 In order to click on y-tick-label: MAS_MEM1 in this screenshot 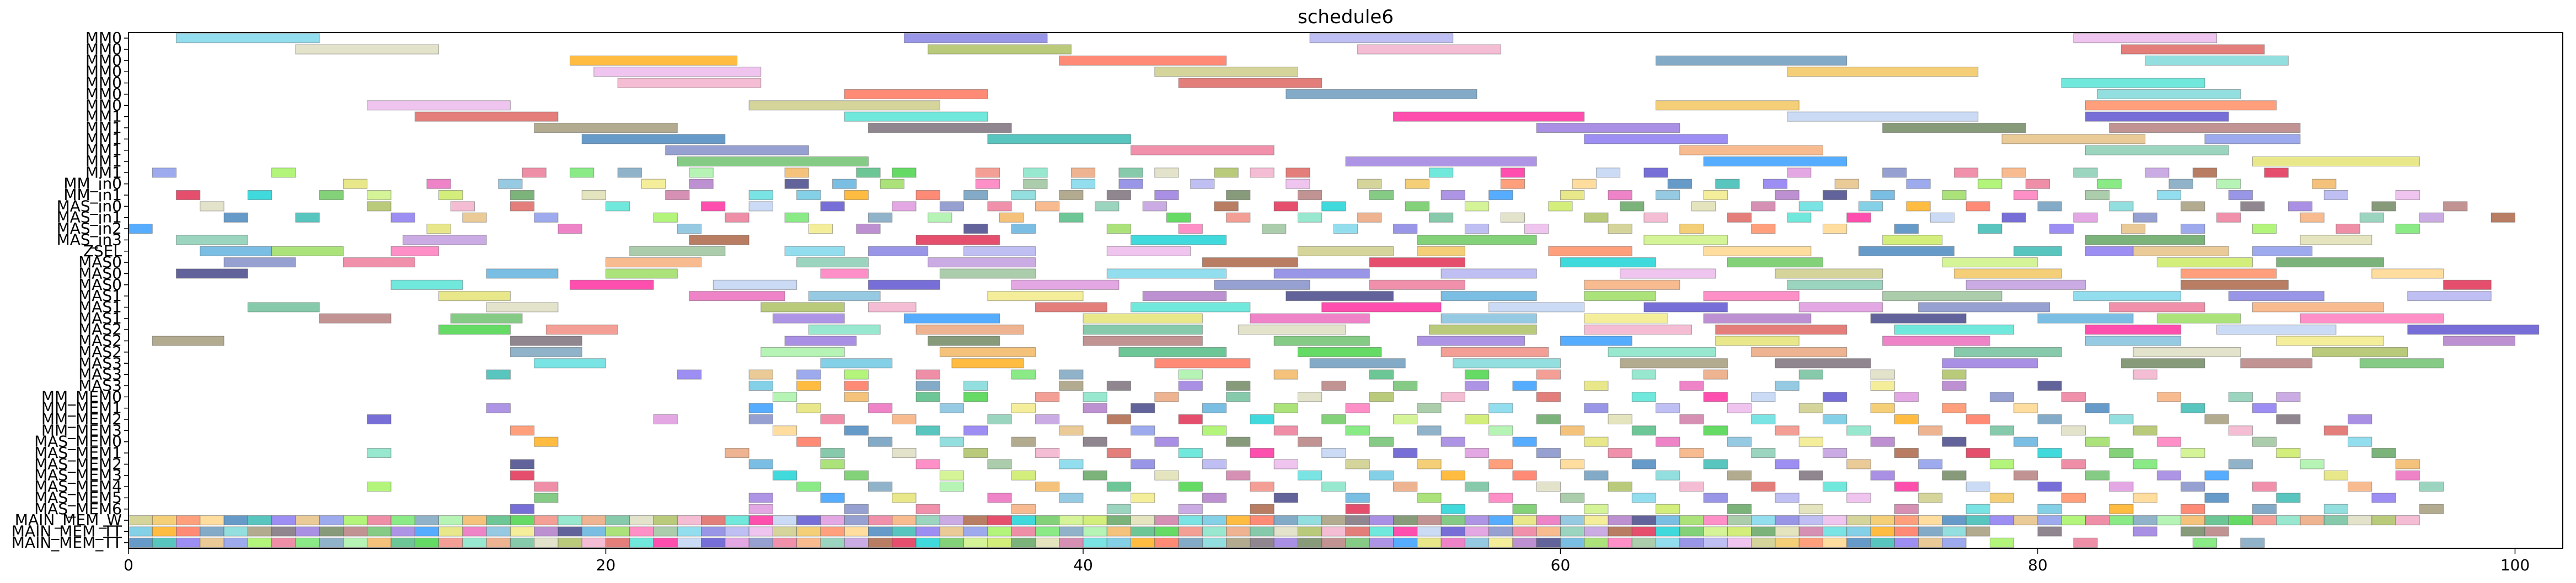, I will do `click(78, 453)`.